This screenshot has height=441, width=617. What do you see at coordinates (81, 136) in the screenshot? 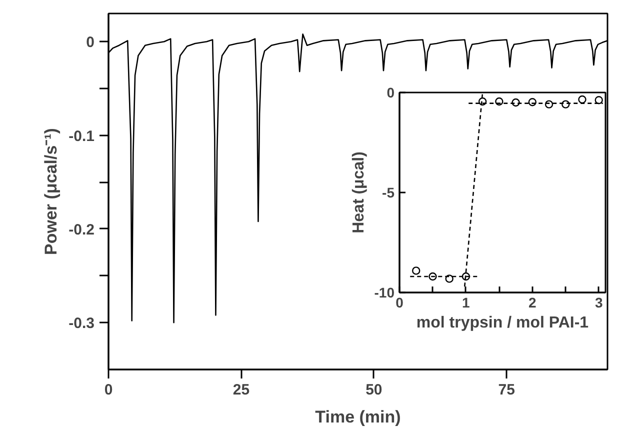
I see `y-tick-label: -0.1` at bounding box center [81, 136].